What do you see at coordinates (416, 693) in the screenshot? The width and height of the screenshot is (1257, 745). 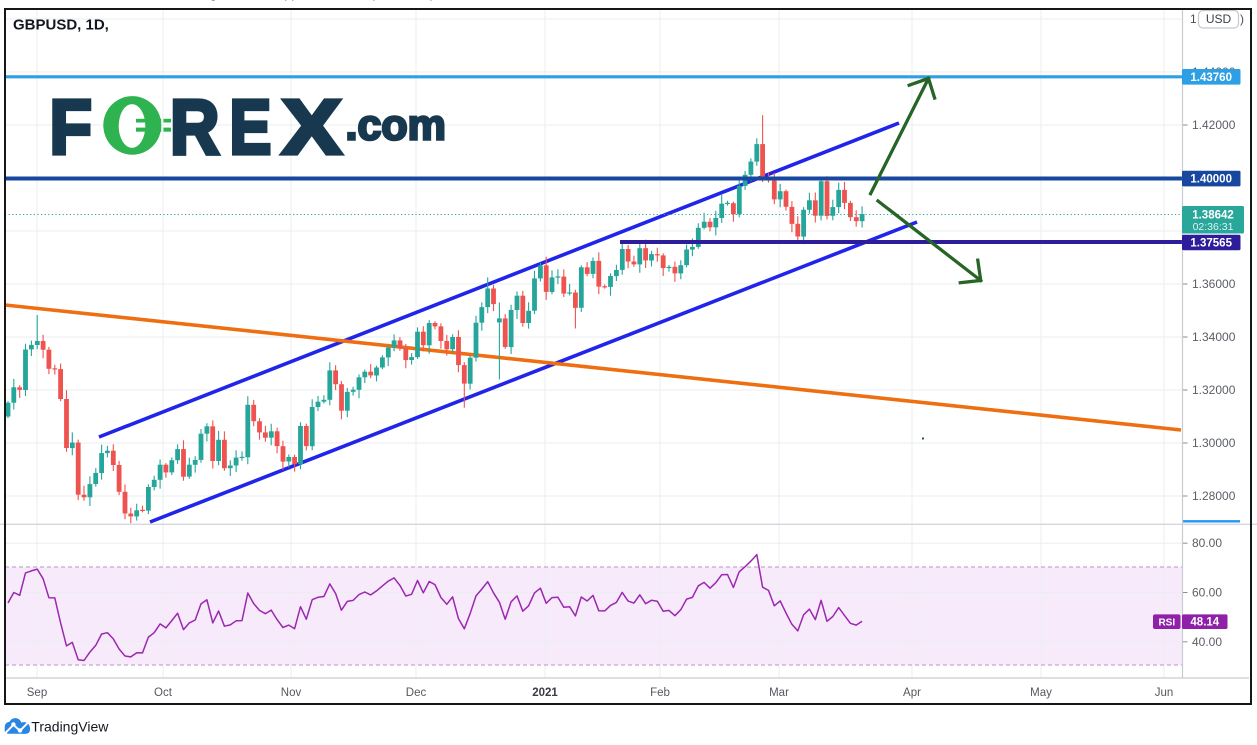 I see `svg-text: Dec` at bounding box center [416, 693].